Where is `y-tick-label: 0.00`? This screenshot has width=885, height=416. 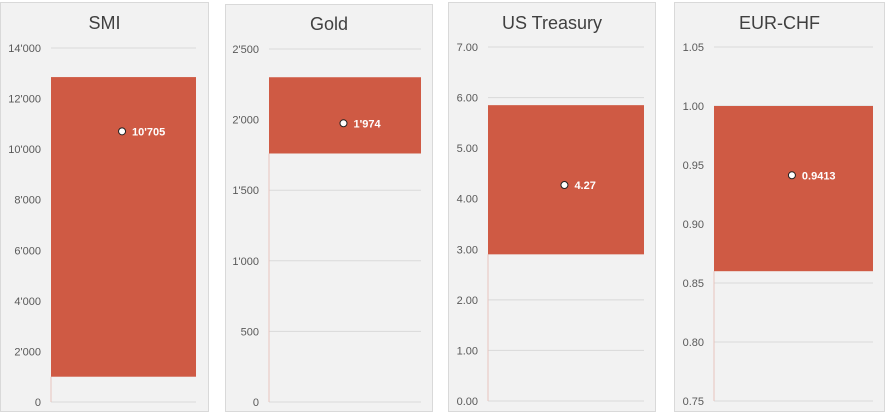
y-tick-label: 0.00 is located at coordinates (467, 402).